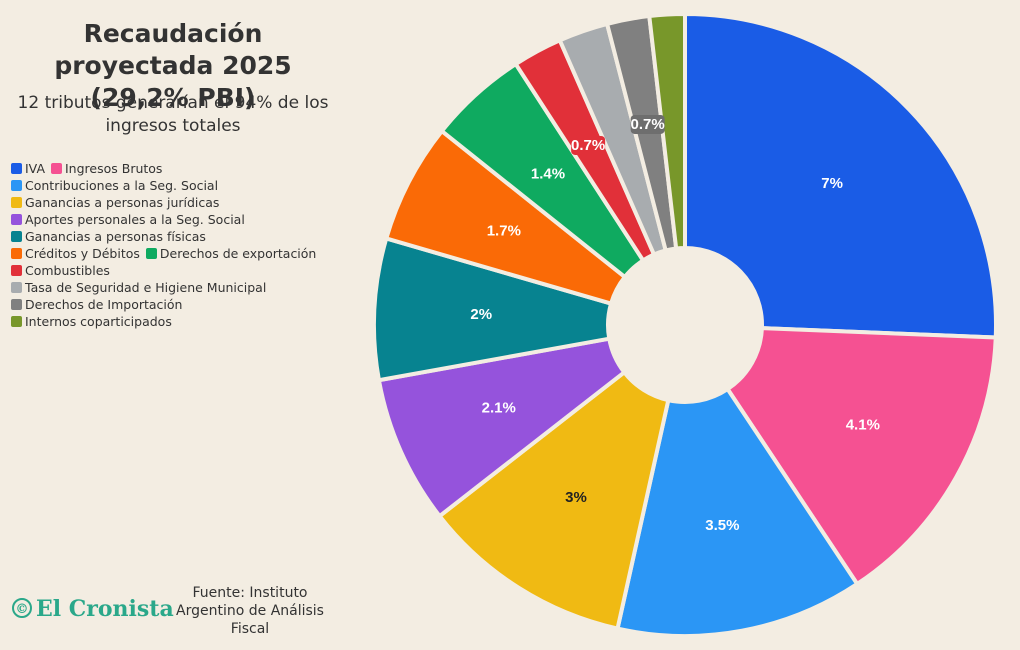 The width and height of the screenshot is (1020, 650). I want to click on legend-row: Aportes personales a la Seg. Social, so click(176, 219).